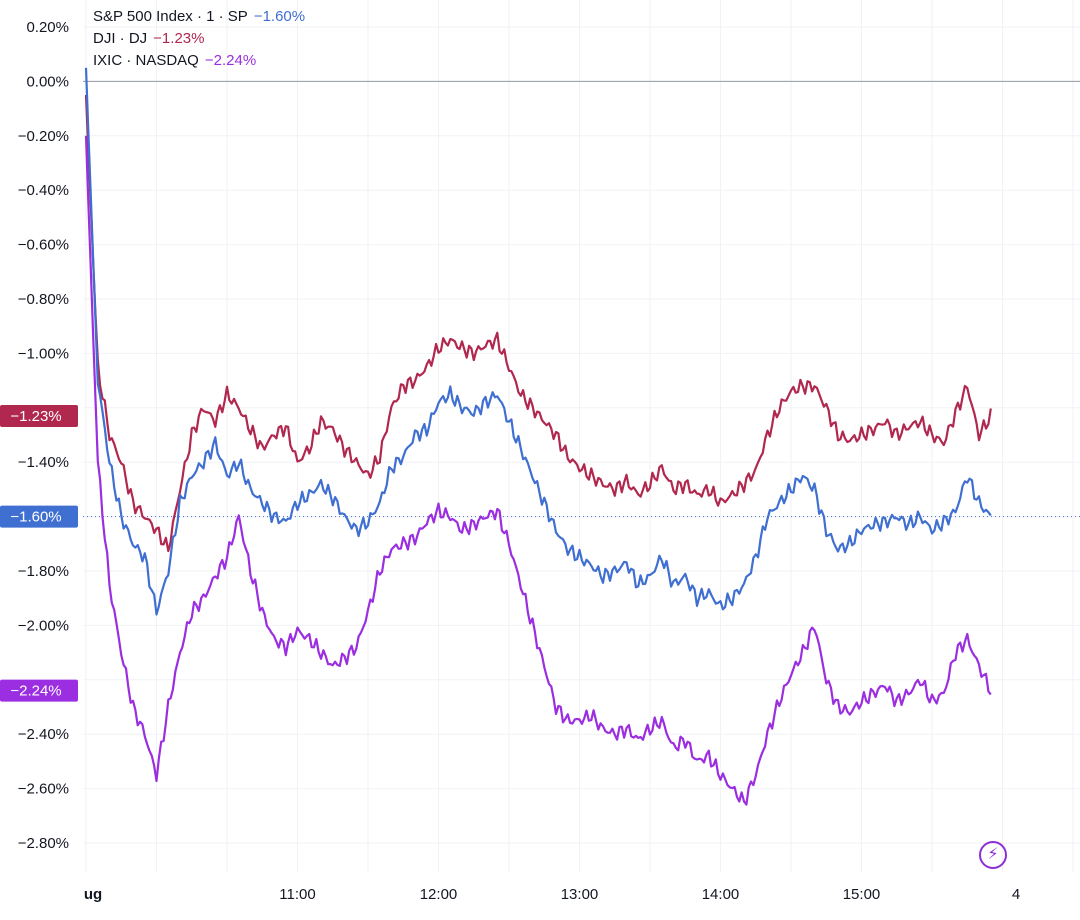 The width and height of the screenshot is (1080, 920). Describe the element at coordinates (39, 553) in the screenshot. I see `price-tags: −1.23% −1.60% −2.24%` at that location.